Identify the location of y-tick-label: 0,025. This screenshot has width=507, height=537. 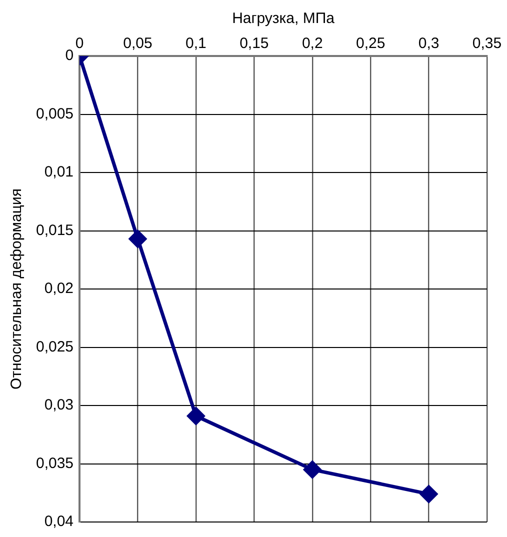
(55, 347).